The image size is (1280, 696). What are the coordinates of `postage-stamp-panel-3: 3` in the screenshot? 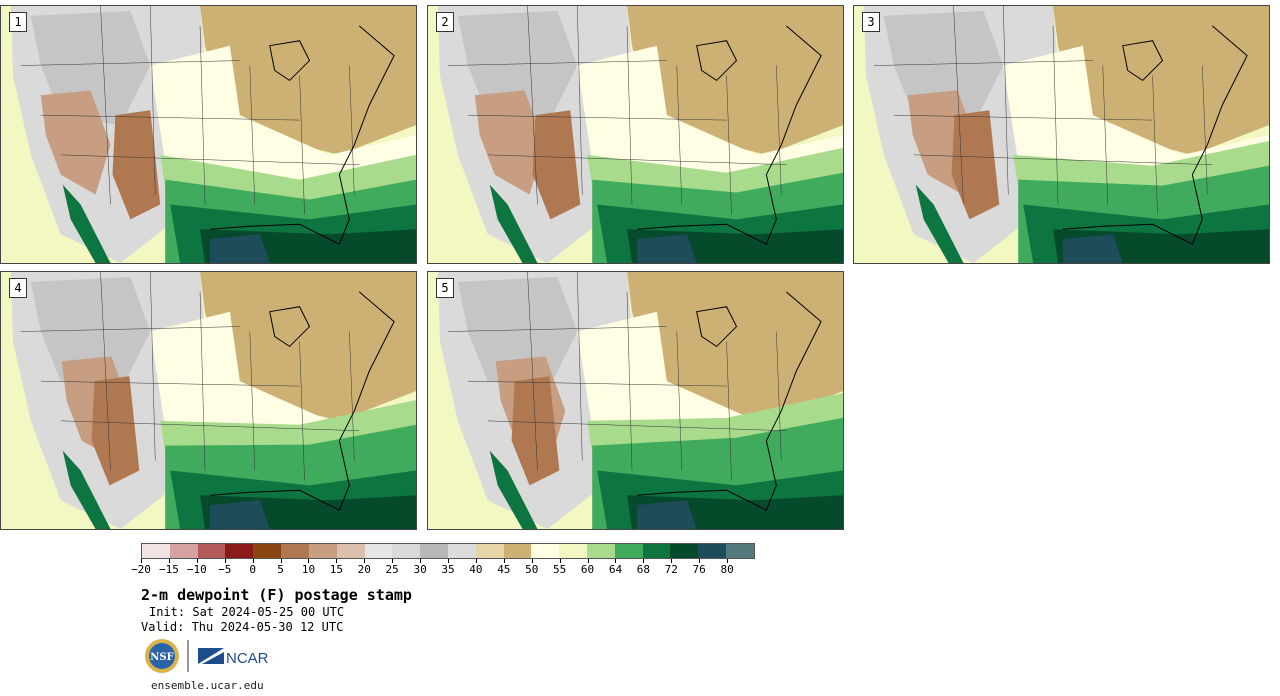 It's located at (1061, 134).